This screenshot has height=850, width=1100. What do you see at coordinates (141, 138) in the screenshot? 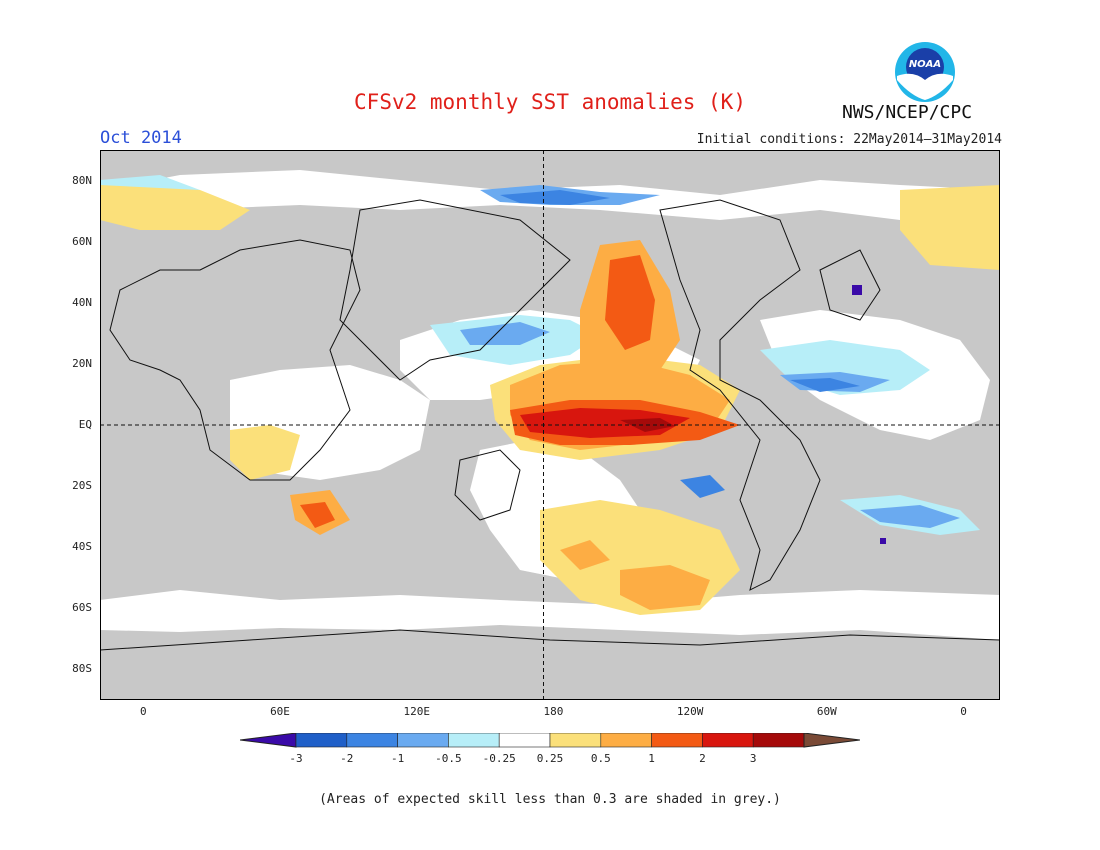
I see `valid-month: Oct 2014` at bounding box center [141, 138].